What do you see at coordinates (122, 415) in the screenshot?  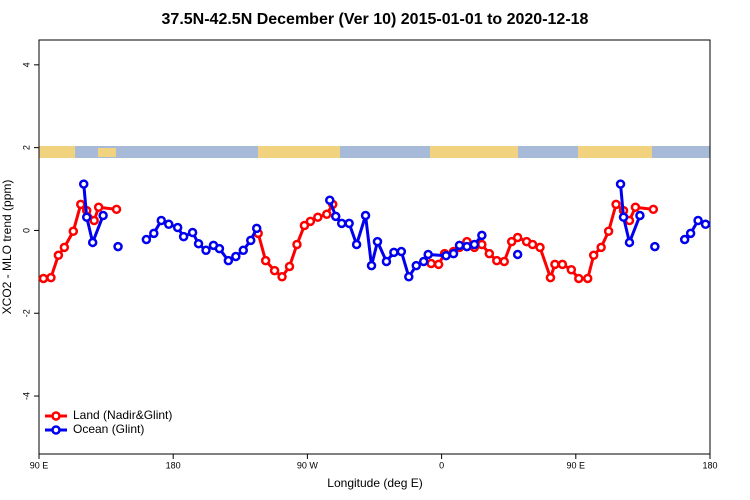 I see `legend-label: Land (Nadir&Glint)` at bounding box center [122, 415].